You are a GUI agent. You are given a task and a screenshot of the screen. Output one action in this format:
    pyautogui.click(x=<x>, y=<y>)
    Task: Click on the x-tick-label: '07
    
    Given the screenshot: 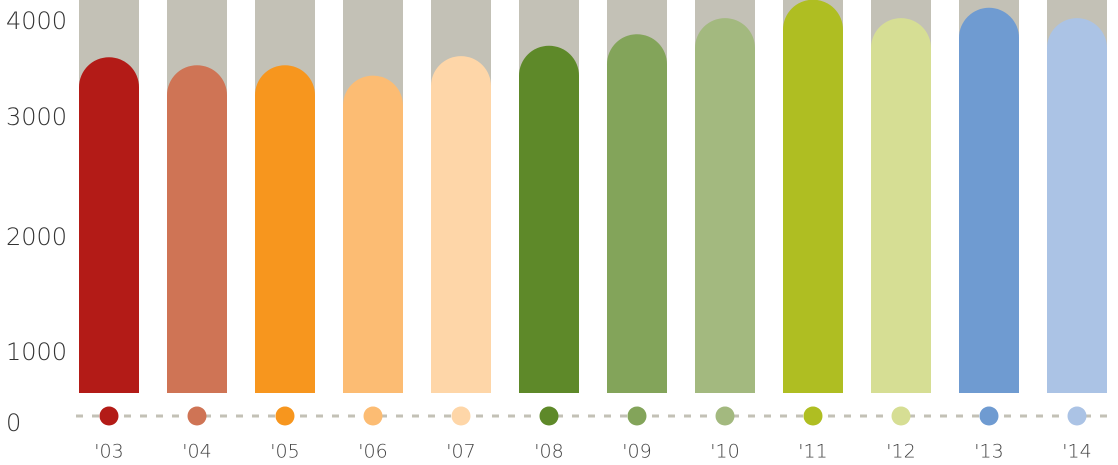 What is the action you would take?
    pyautogui.click(x=460, y=452)
    